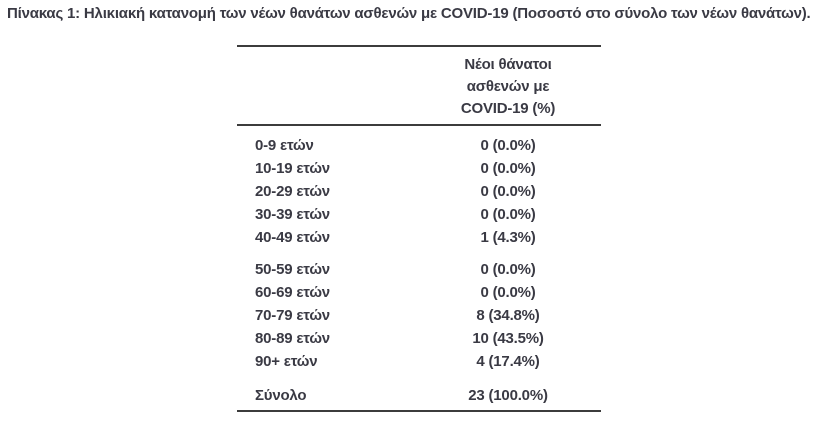 Image resolution: width=840 pixels, height=447 pixels. I want to click on age-group-label: 60-69 ετών, so click(292, 292).